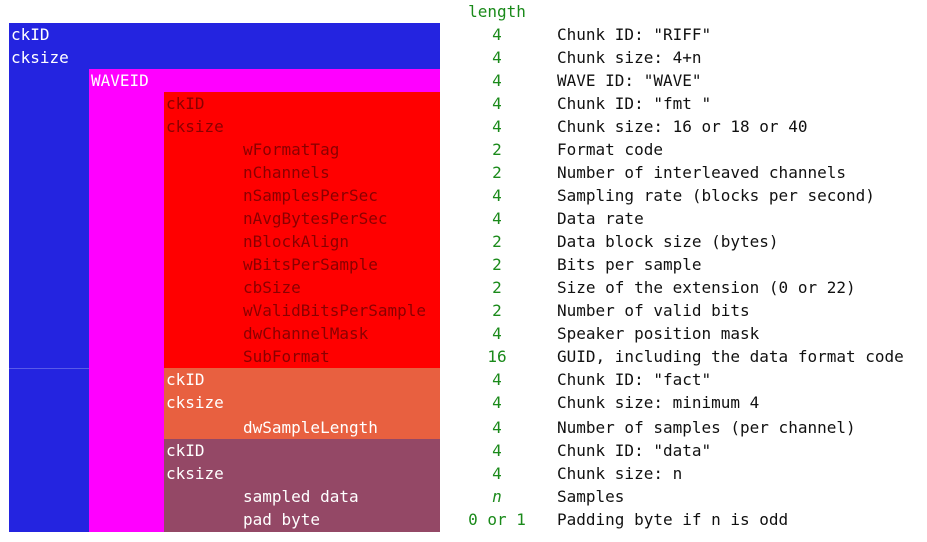  I want to click on field-label-riff-cksize: cksize, so click(40, 57).